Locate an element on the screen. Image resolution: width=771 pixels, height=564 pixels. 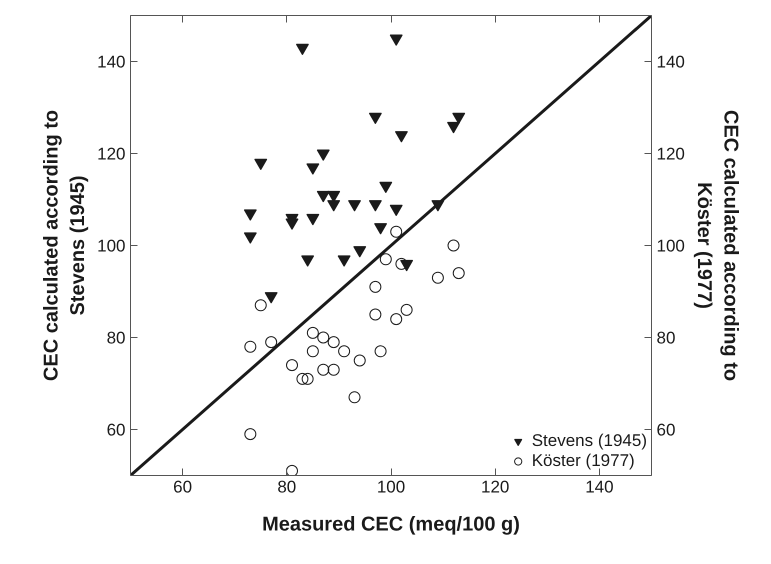
y-tick-label: 100 is located at coordinates (111, 246).